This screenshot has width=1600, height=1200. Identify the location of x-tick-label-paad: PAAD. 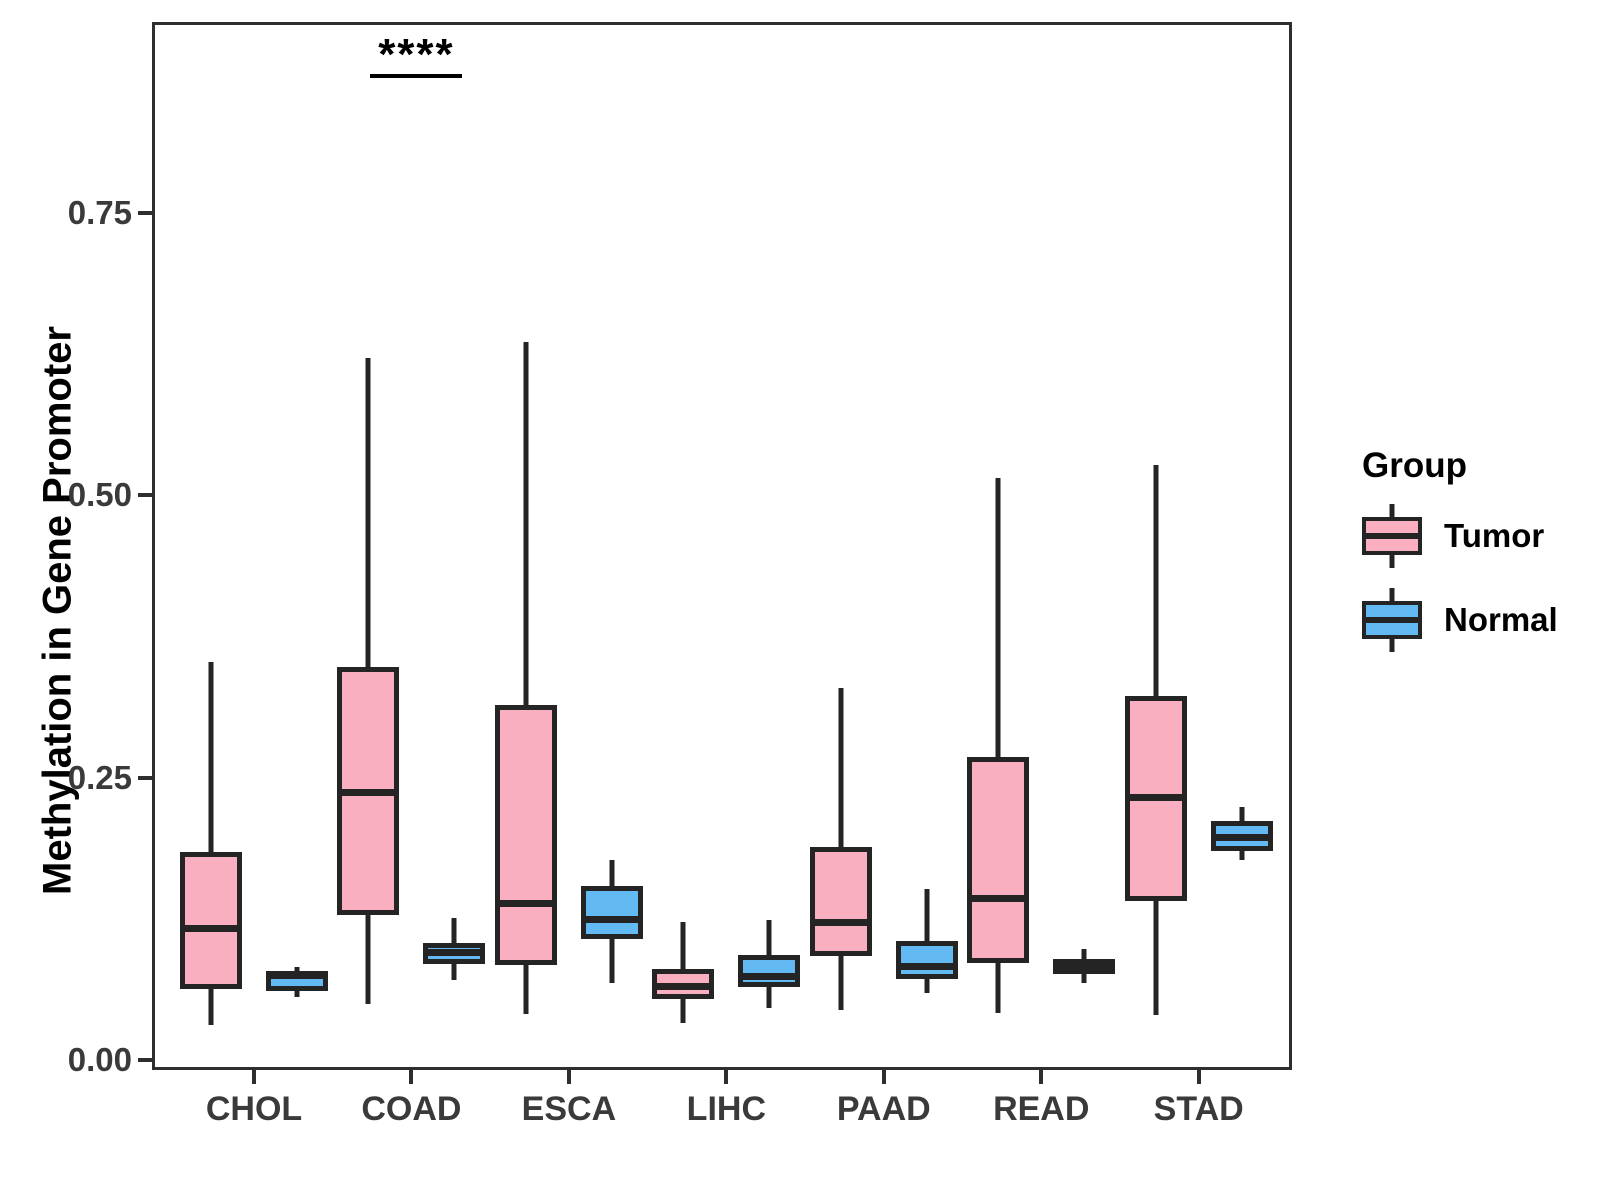
(883, 1109).